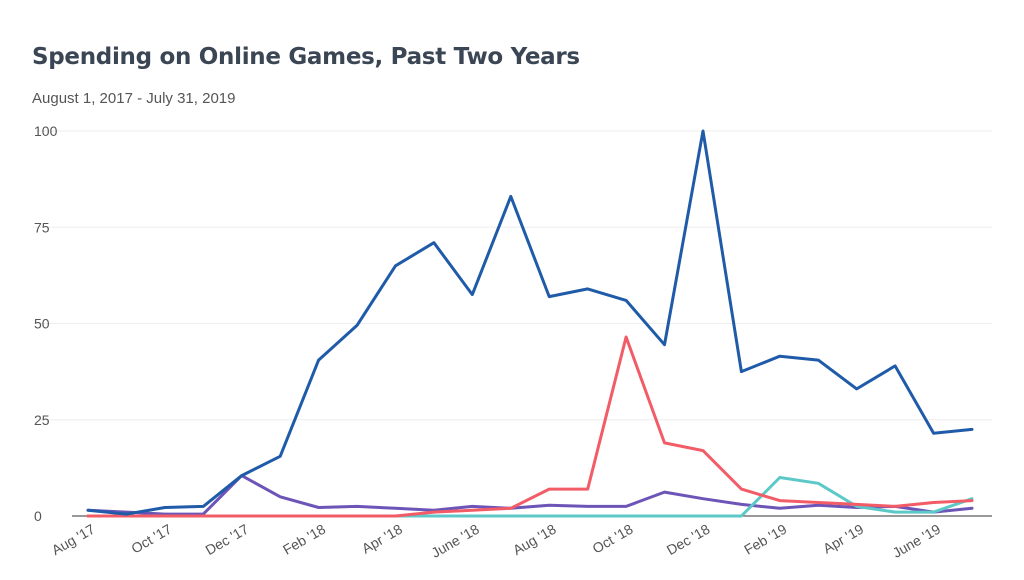 This screenshot has height=580, width=1024. Describe the element at coordinates (46, 131) in the screenshot. I see `y-tick-label: 100` at that location.